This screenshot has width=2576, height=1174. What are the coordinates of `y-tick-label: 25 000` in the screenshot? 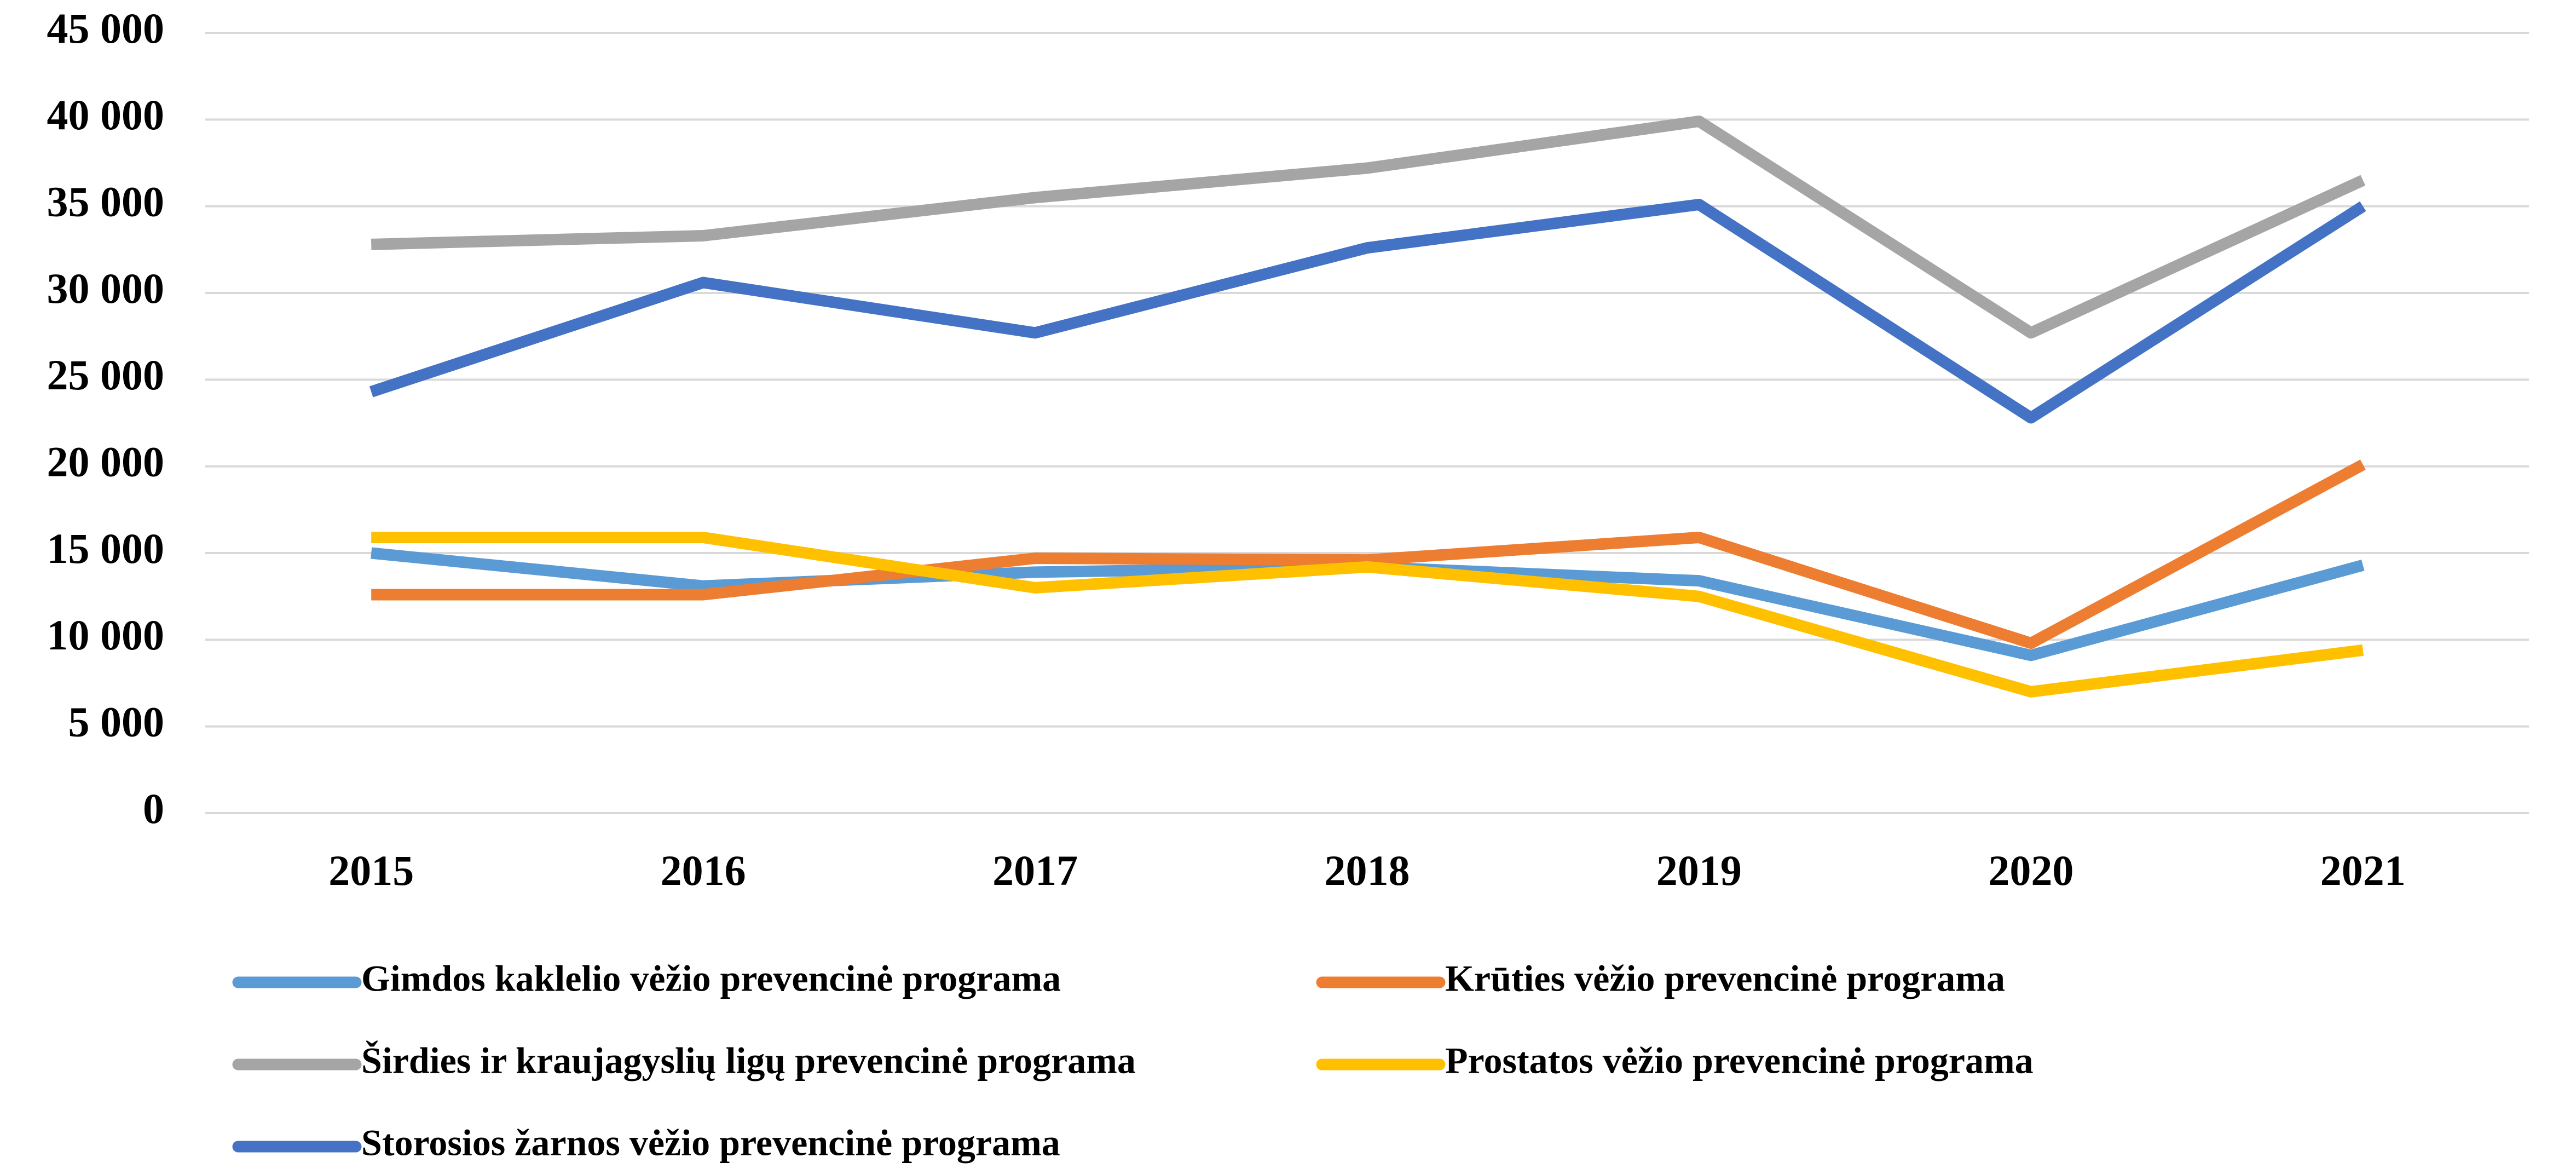 It's located at (106, 375).